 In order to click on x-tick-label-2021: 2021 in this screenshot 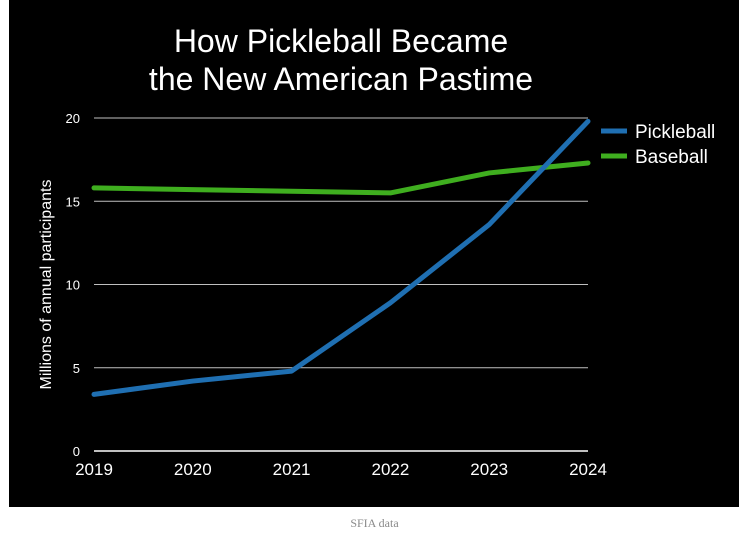, I will do `click(292, 469)`.